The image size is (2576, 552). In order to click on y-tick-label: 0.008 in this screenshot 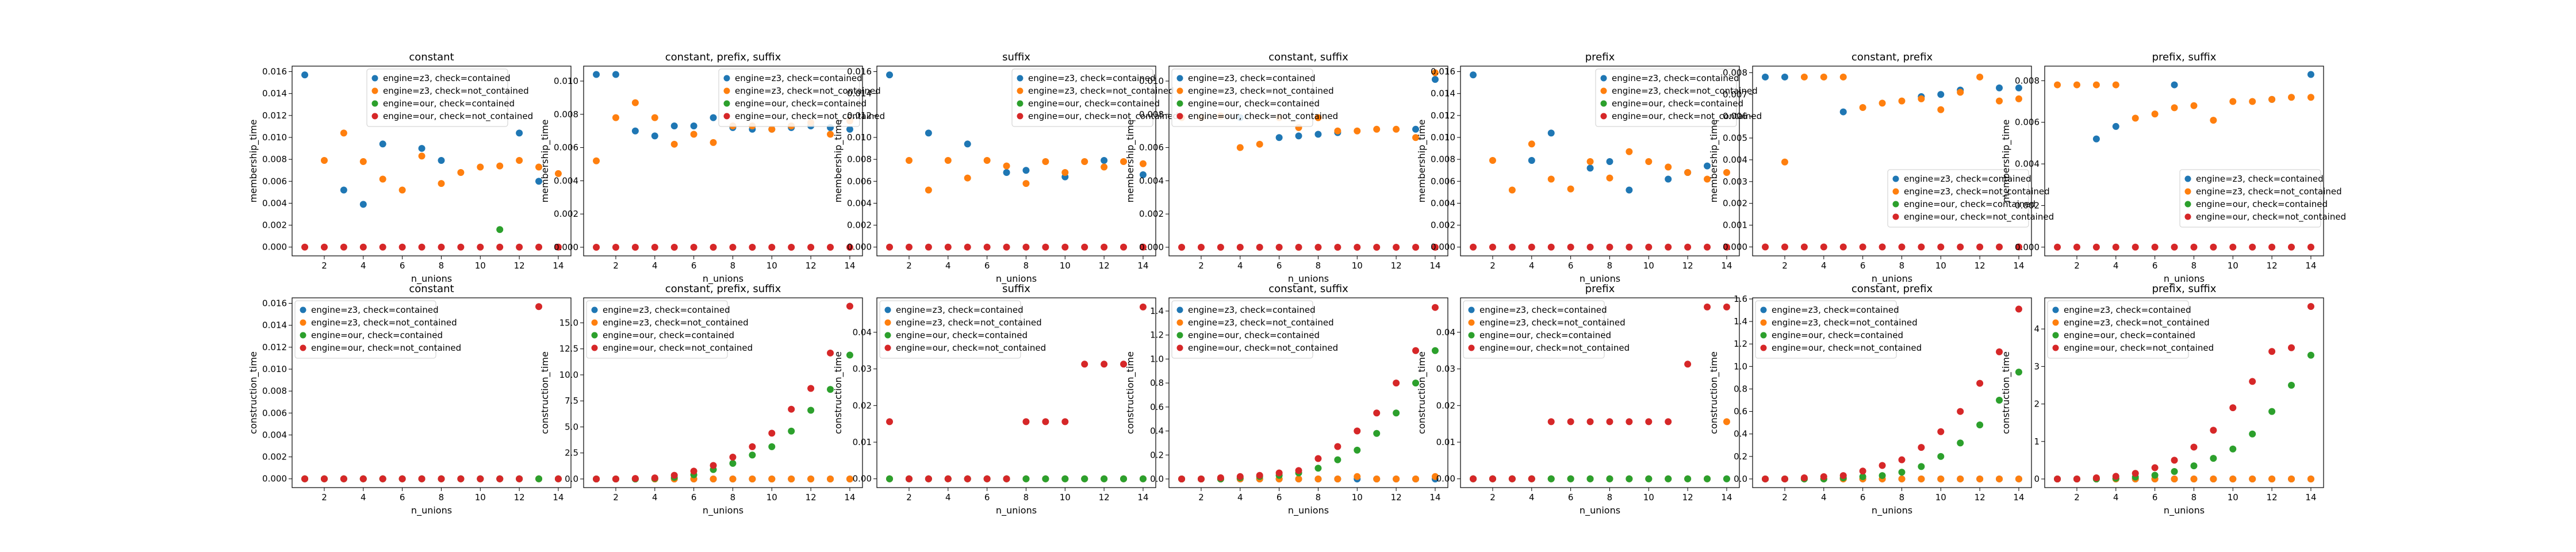, I will do `click(274, 391)`.